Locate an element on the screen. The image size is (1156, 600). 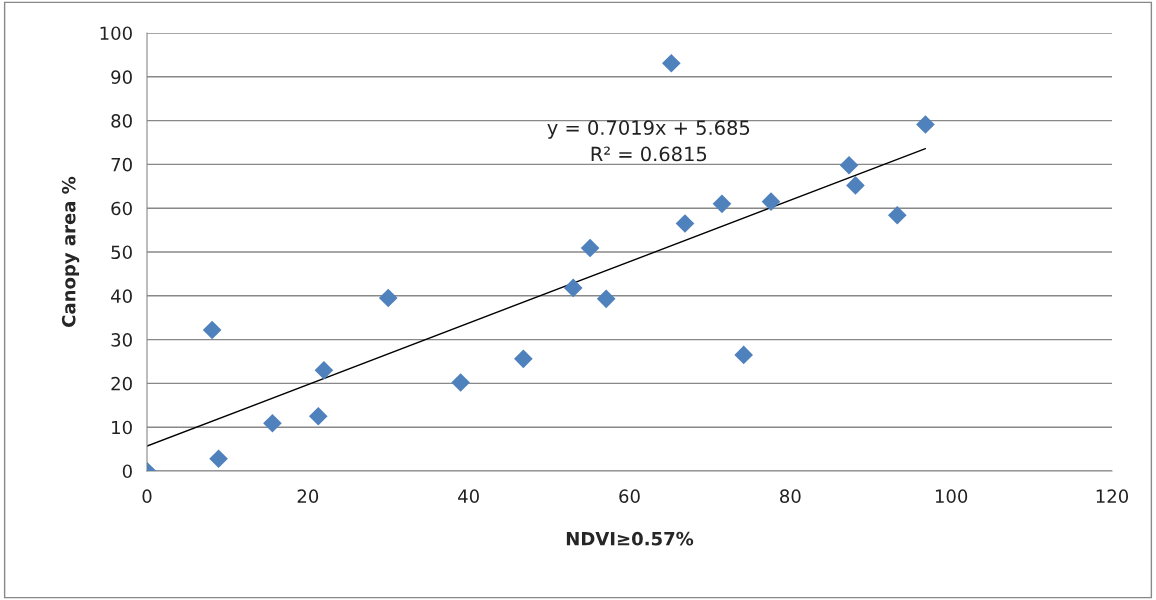
x-tick-label: 60 is located at coordinates (629, 496).